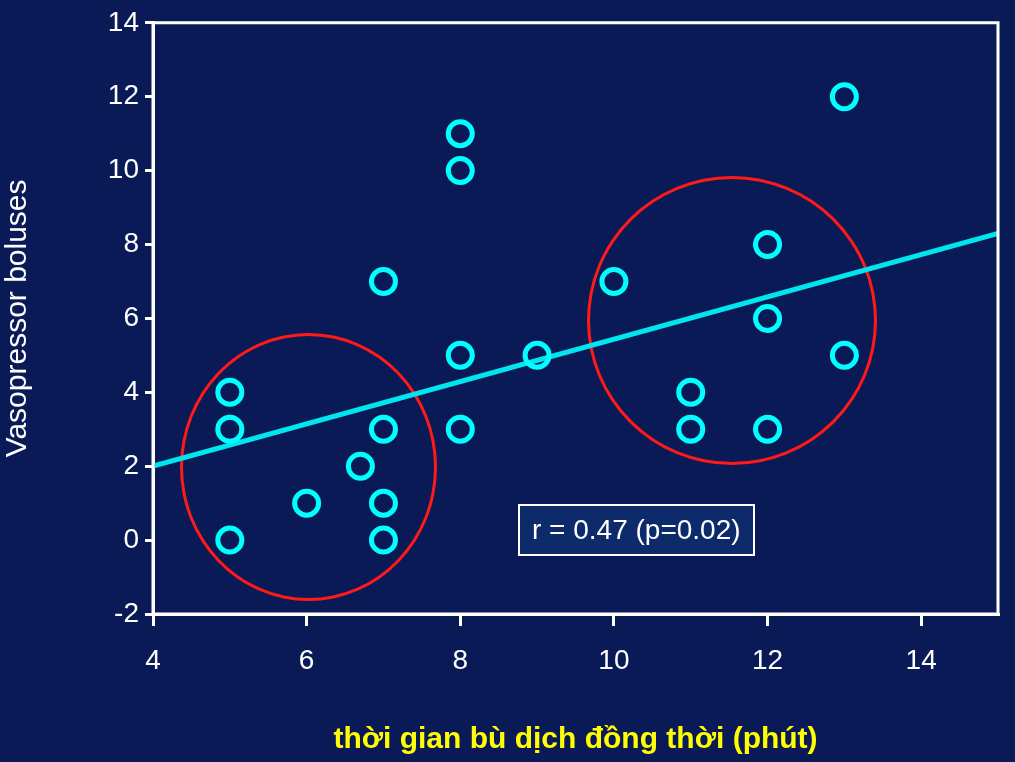 Image resolution: width=1015 pixels, height=762 pixels. Describe the element at coordinates (123, 169) in the screenshot. I see `y-tick-label: 10` at that location.